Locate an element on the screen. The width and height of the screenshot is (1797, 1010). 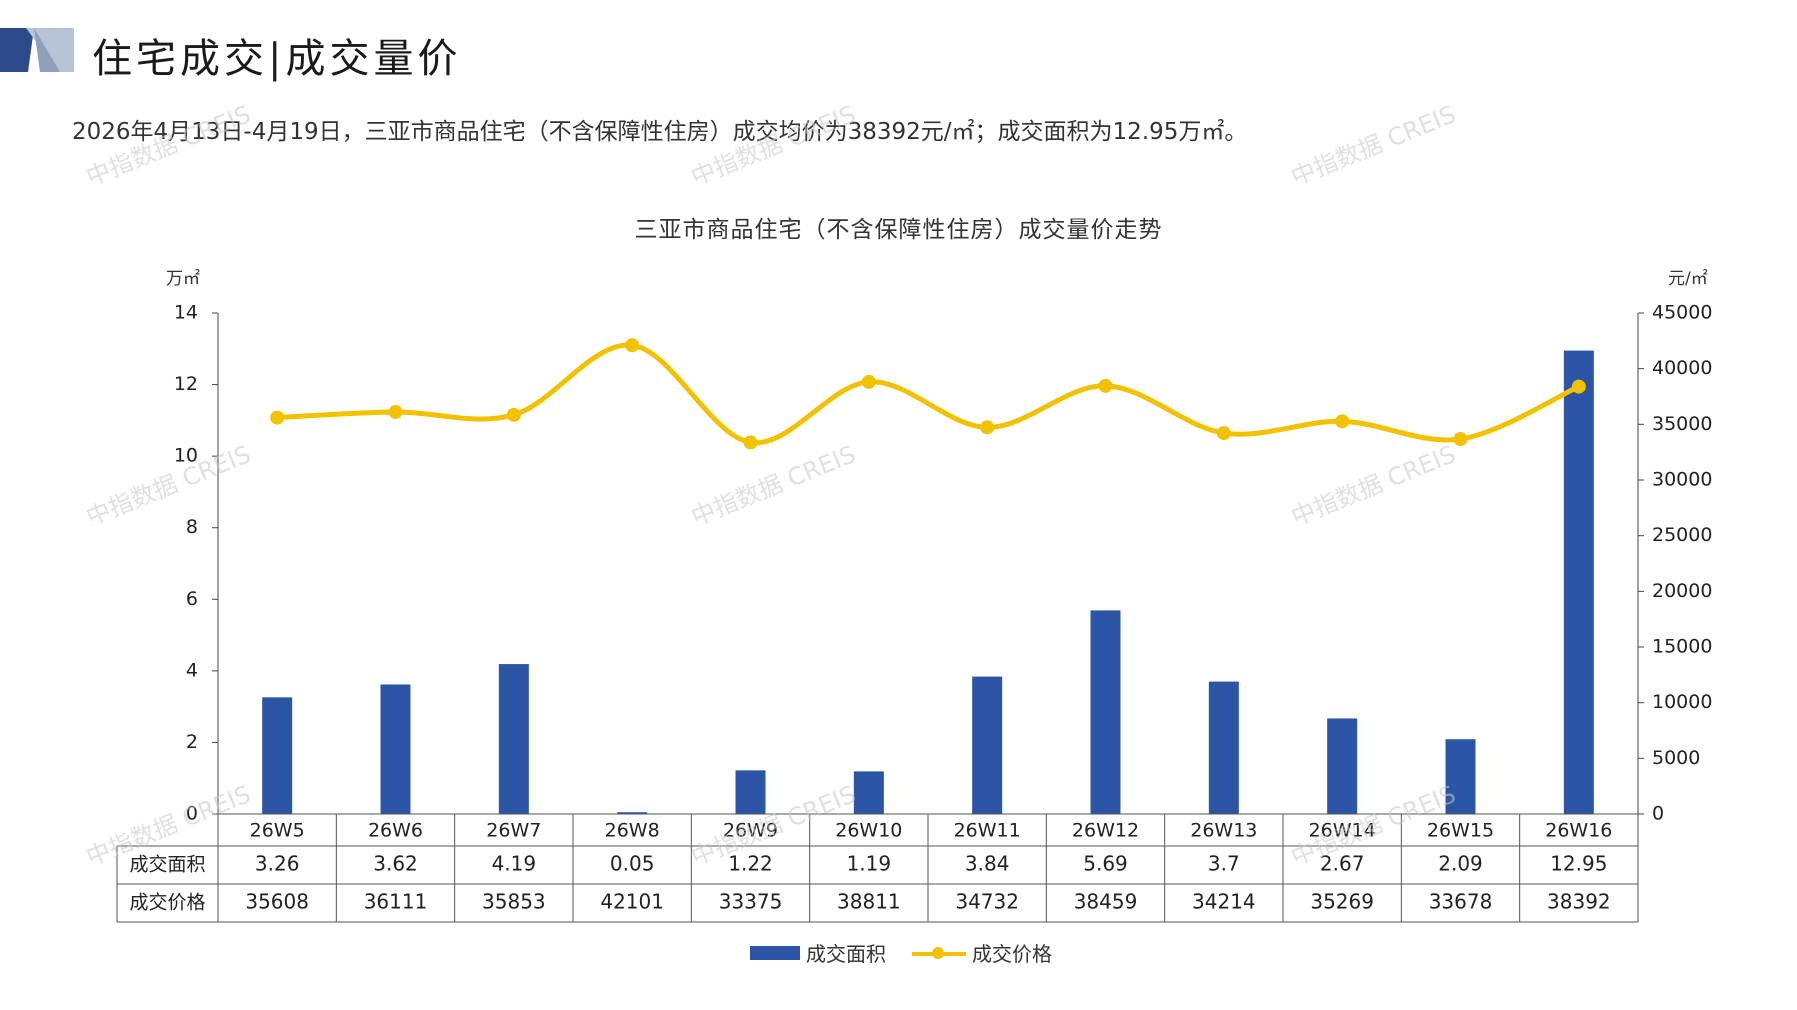
table-cell-area: 3.62 is located at coordinates (395, 864).